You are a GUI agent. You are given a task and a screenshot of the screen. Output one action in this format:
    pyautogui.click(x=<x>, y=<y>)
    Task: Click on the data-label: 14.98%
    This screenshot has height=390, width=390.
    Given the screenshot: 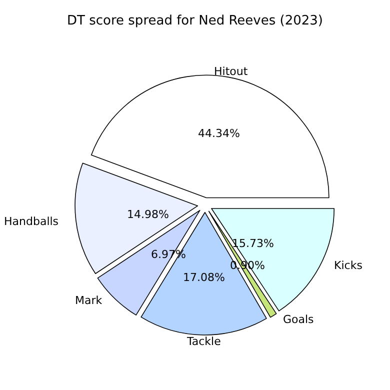 What is the action you would take?
    pyautogui.click(x=148, y=214)
    